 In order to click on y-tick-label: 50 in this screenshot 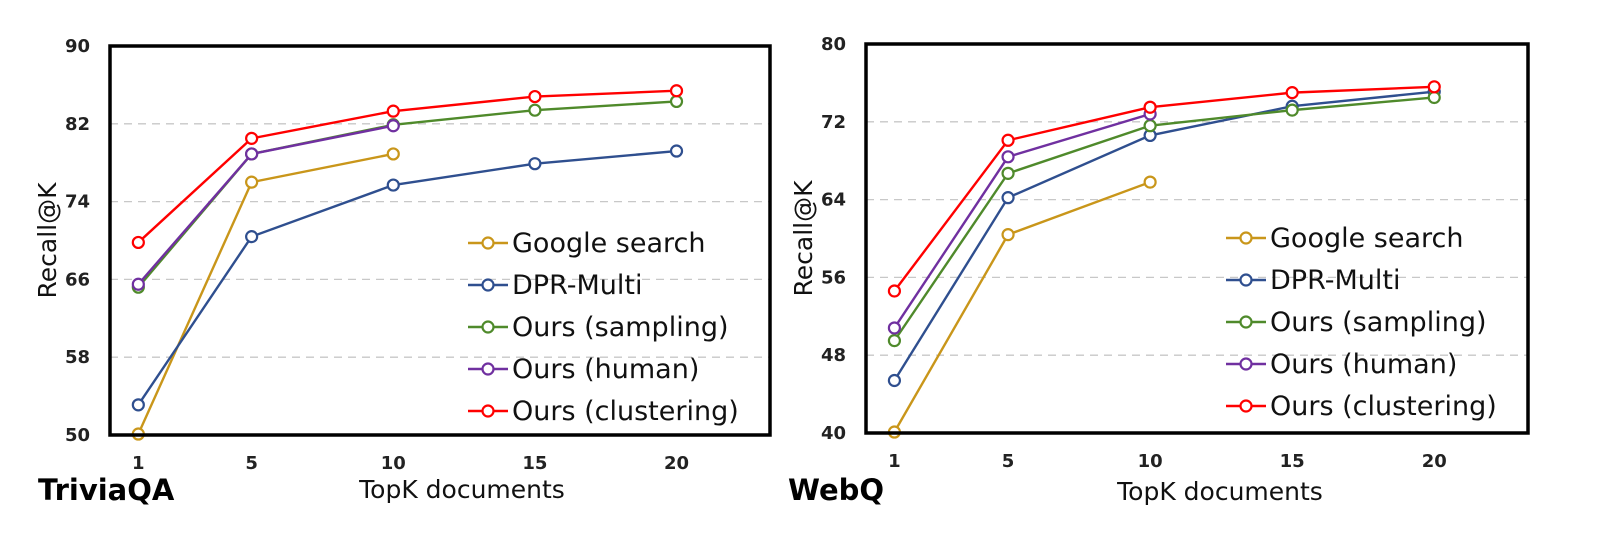, I will do `click(77, 435)`.